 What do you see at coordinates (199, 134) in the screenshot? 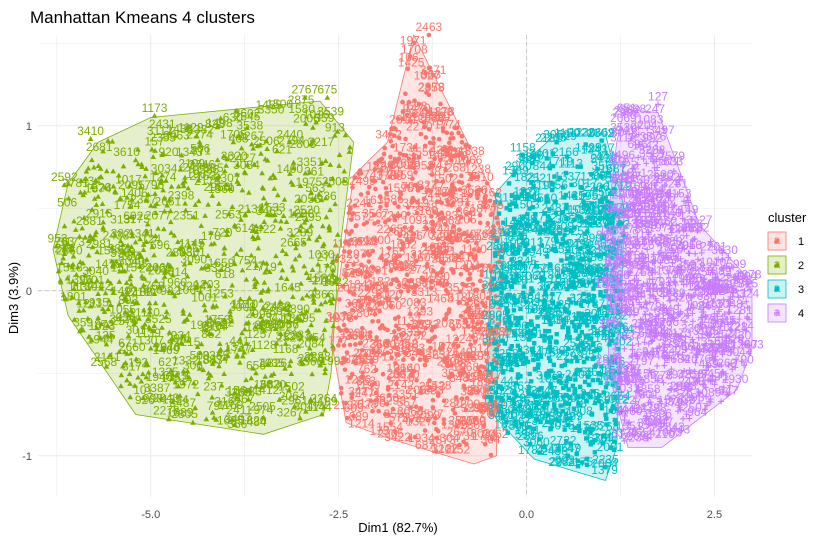
I see `point-label: 2274` at bounding box center [199, 134].